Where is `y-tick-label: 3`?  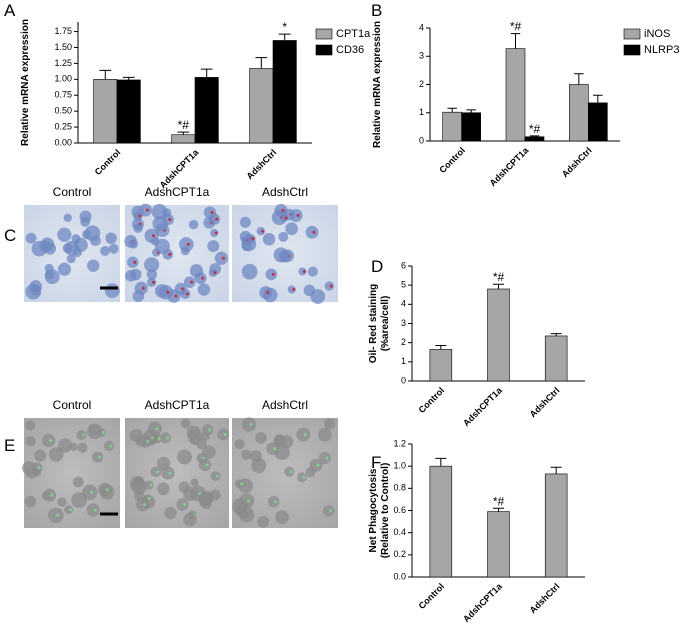 y-tick-label: 3 is located at coordinates (421, 56).